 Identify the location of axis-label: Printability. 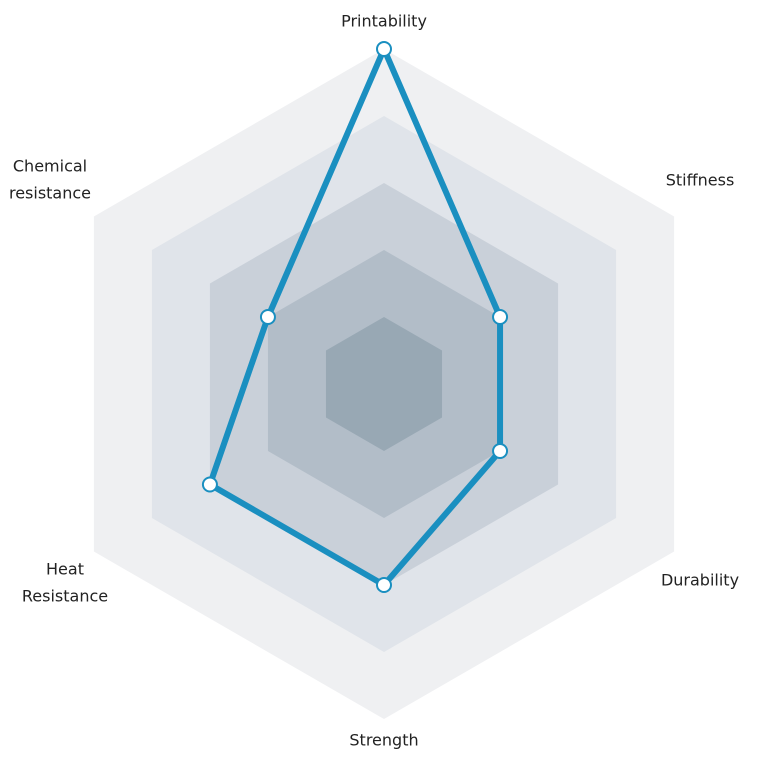
(384, 21).